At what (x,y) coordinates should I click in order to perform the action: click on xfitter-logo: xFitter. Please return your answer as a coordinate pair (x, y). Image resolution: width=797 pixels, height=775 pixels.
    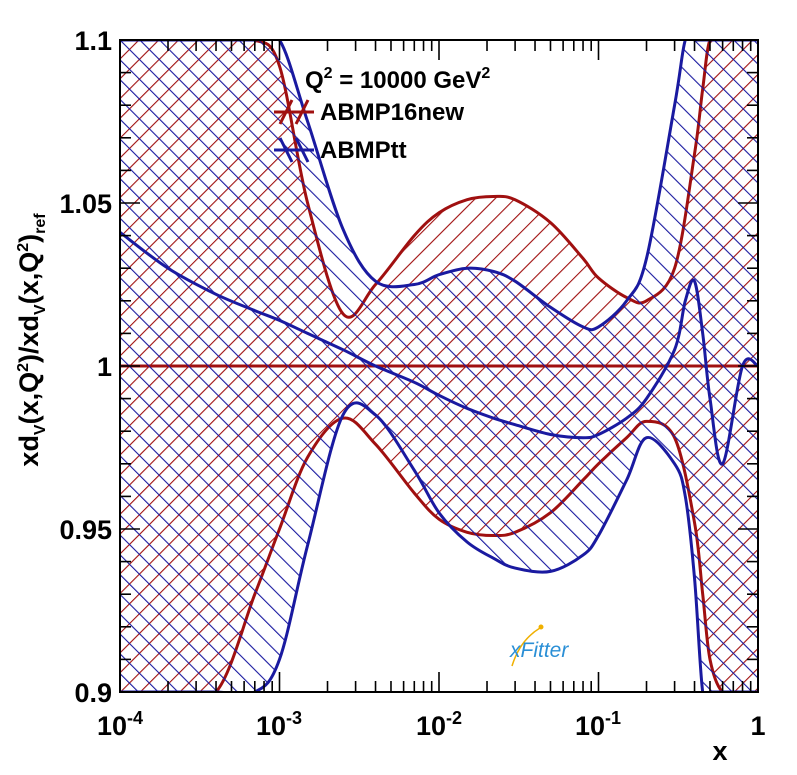
    Looking at the image, I should click on (539, 645).